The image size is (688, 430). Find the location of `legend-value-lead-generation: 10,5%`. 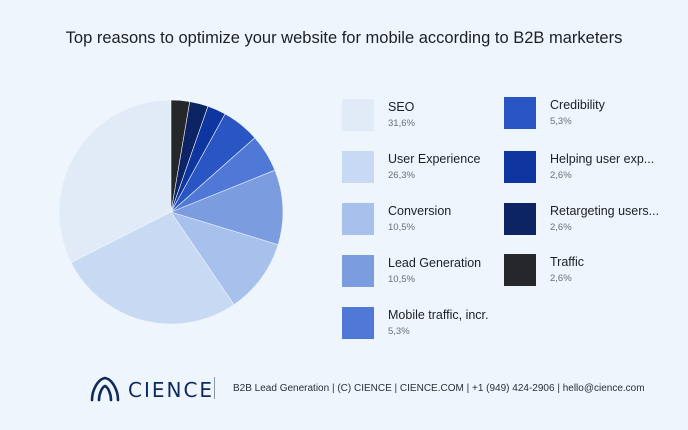

legend-value-lead-generation: 10,5% is located at coordinates (401, 279).